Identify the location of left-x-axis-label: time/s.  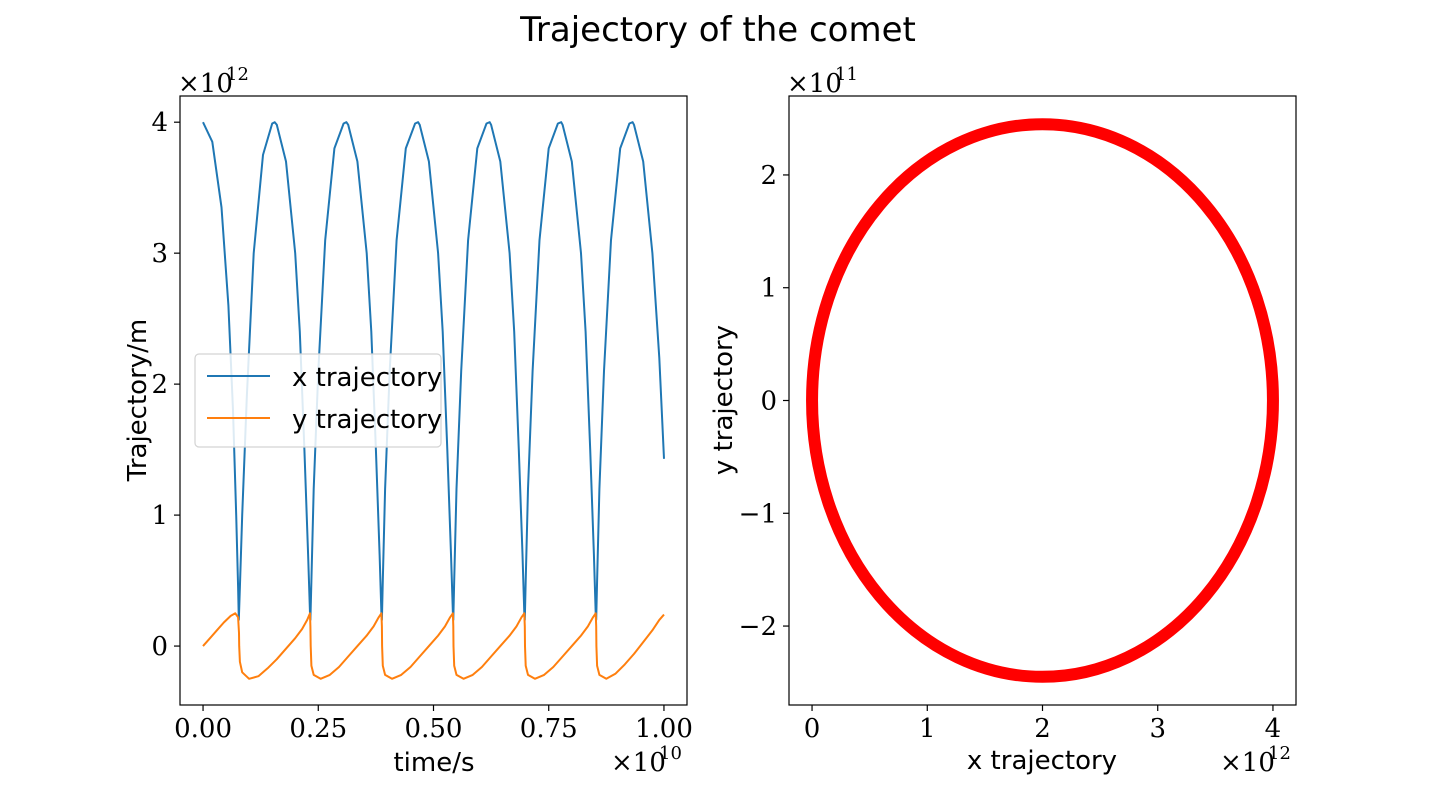
(433, 763).